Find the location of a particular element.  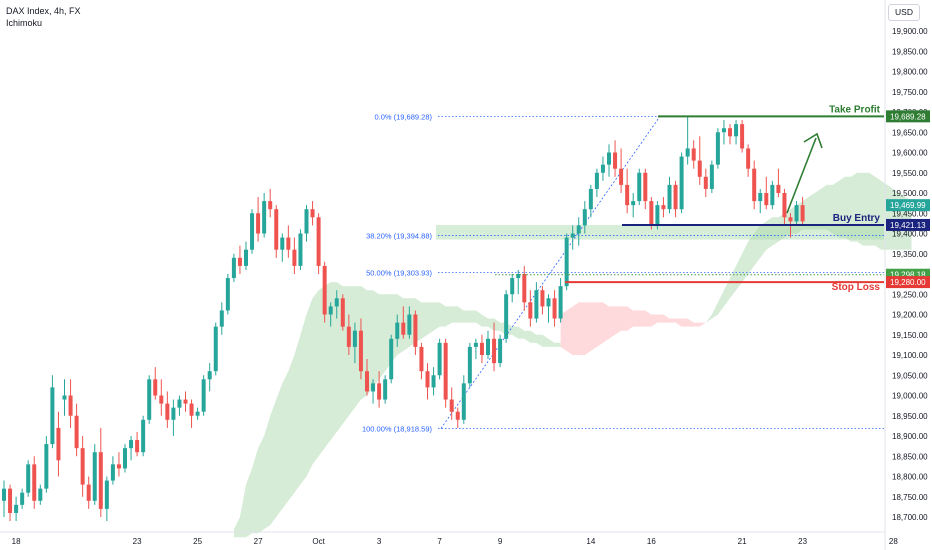

support-zone is located at coordinates (660, 232).